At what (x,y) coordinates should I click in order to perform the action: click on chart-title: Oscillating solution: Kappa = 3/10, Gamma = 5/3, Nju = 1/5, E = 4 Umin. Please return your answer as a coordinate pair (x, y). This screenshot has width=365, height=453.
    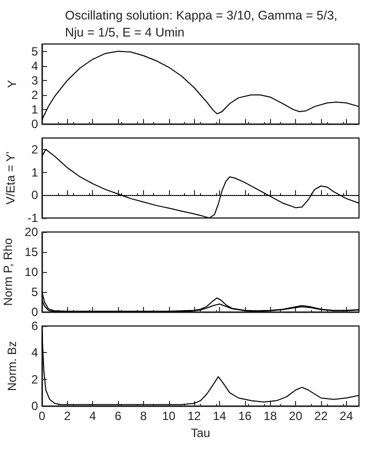
    Looking at the image, I should click on (203, 24).